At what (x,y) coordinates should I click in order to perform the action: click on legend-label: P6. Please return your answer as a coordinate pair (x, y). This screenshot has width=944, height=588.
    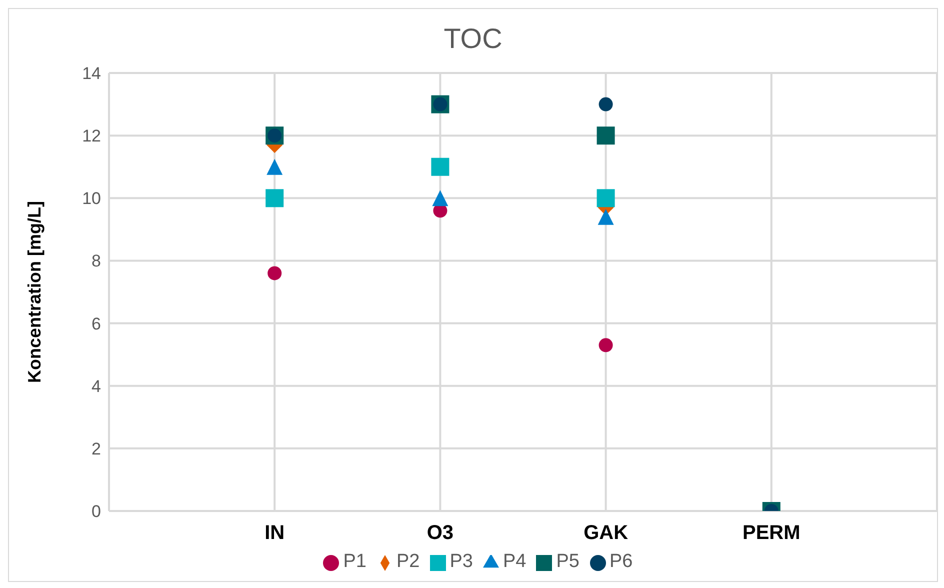
    Looking at the image, I should click on (621, 561).